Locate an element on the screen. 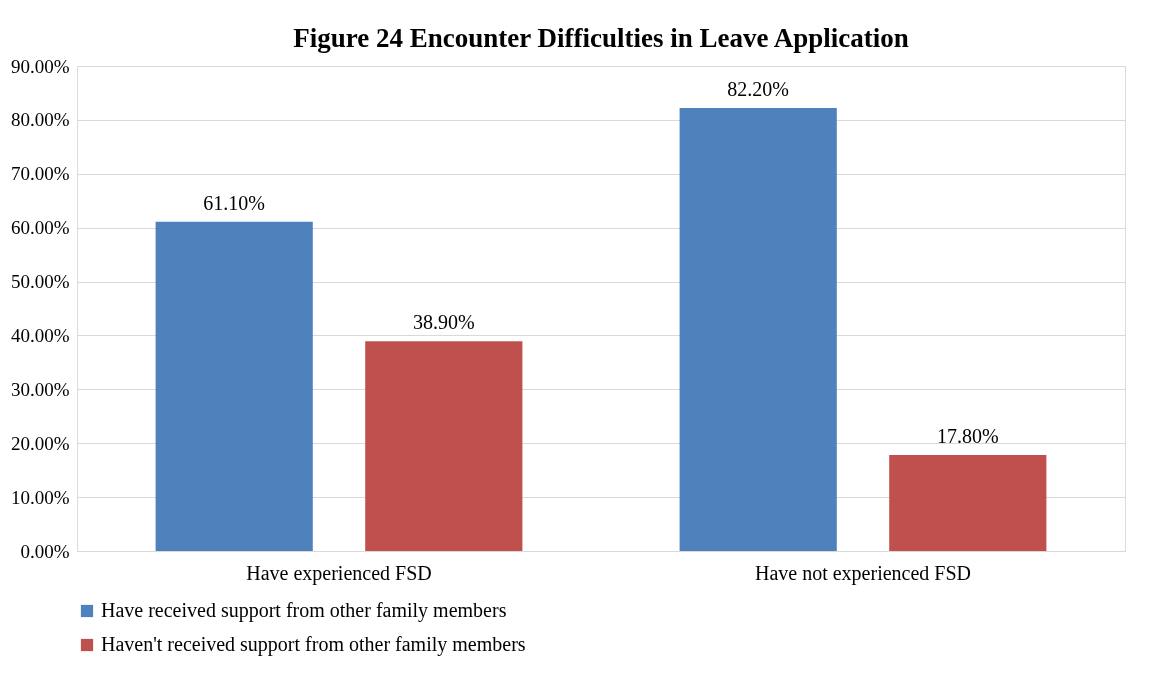 This screenshot has width=1154, height=675. data-label: 82.20% is located at coordinates (758, 89).